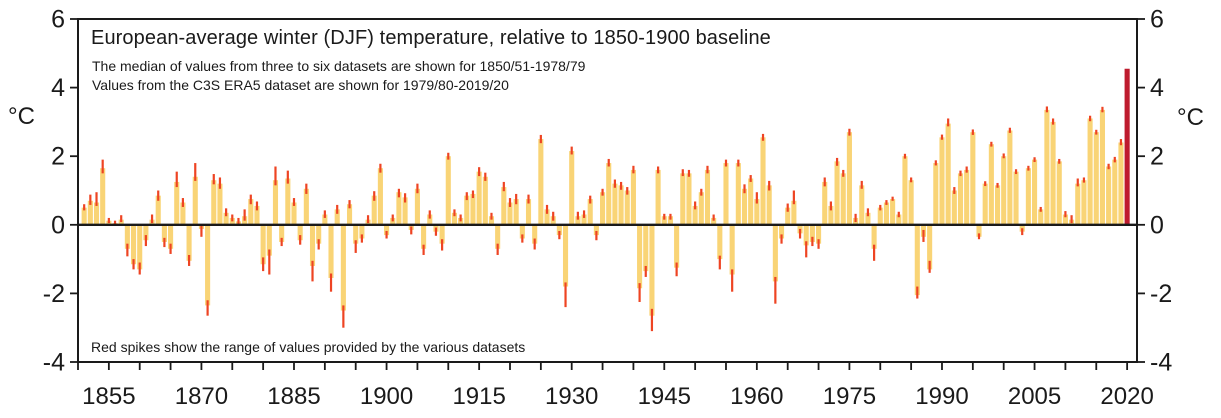 The height and width of the screenshot is (418, 1221). Describe the element at coordinates (21, 116) in the screenshot. I see `y-axis-unit-left: °C` at that location.